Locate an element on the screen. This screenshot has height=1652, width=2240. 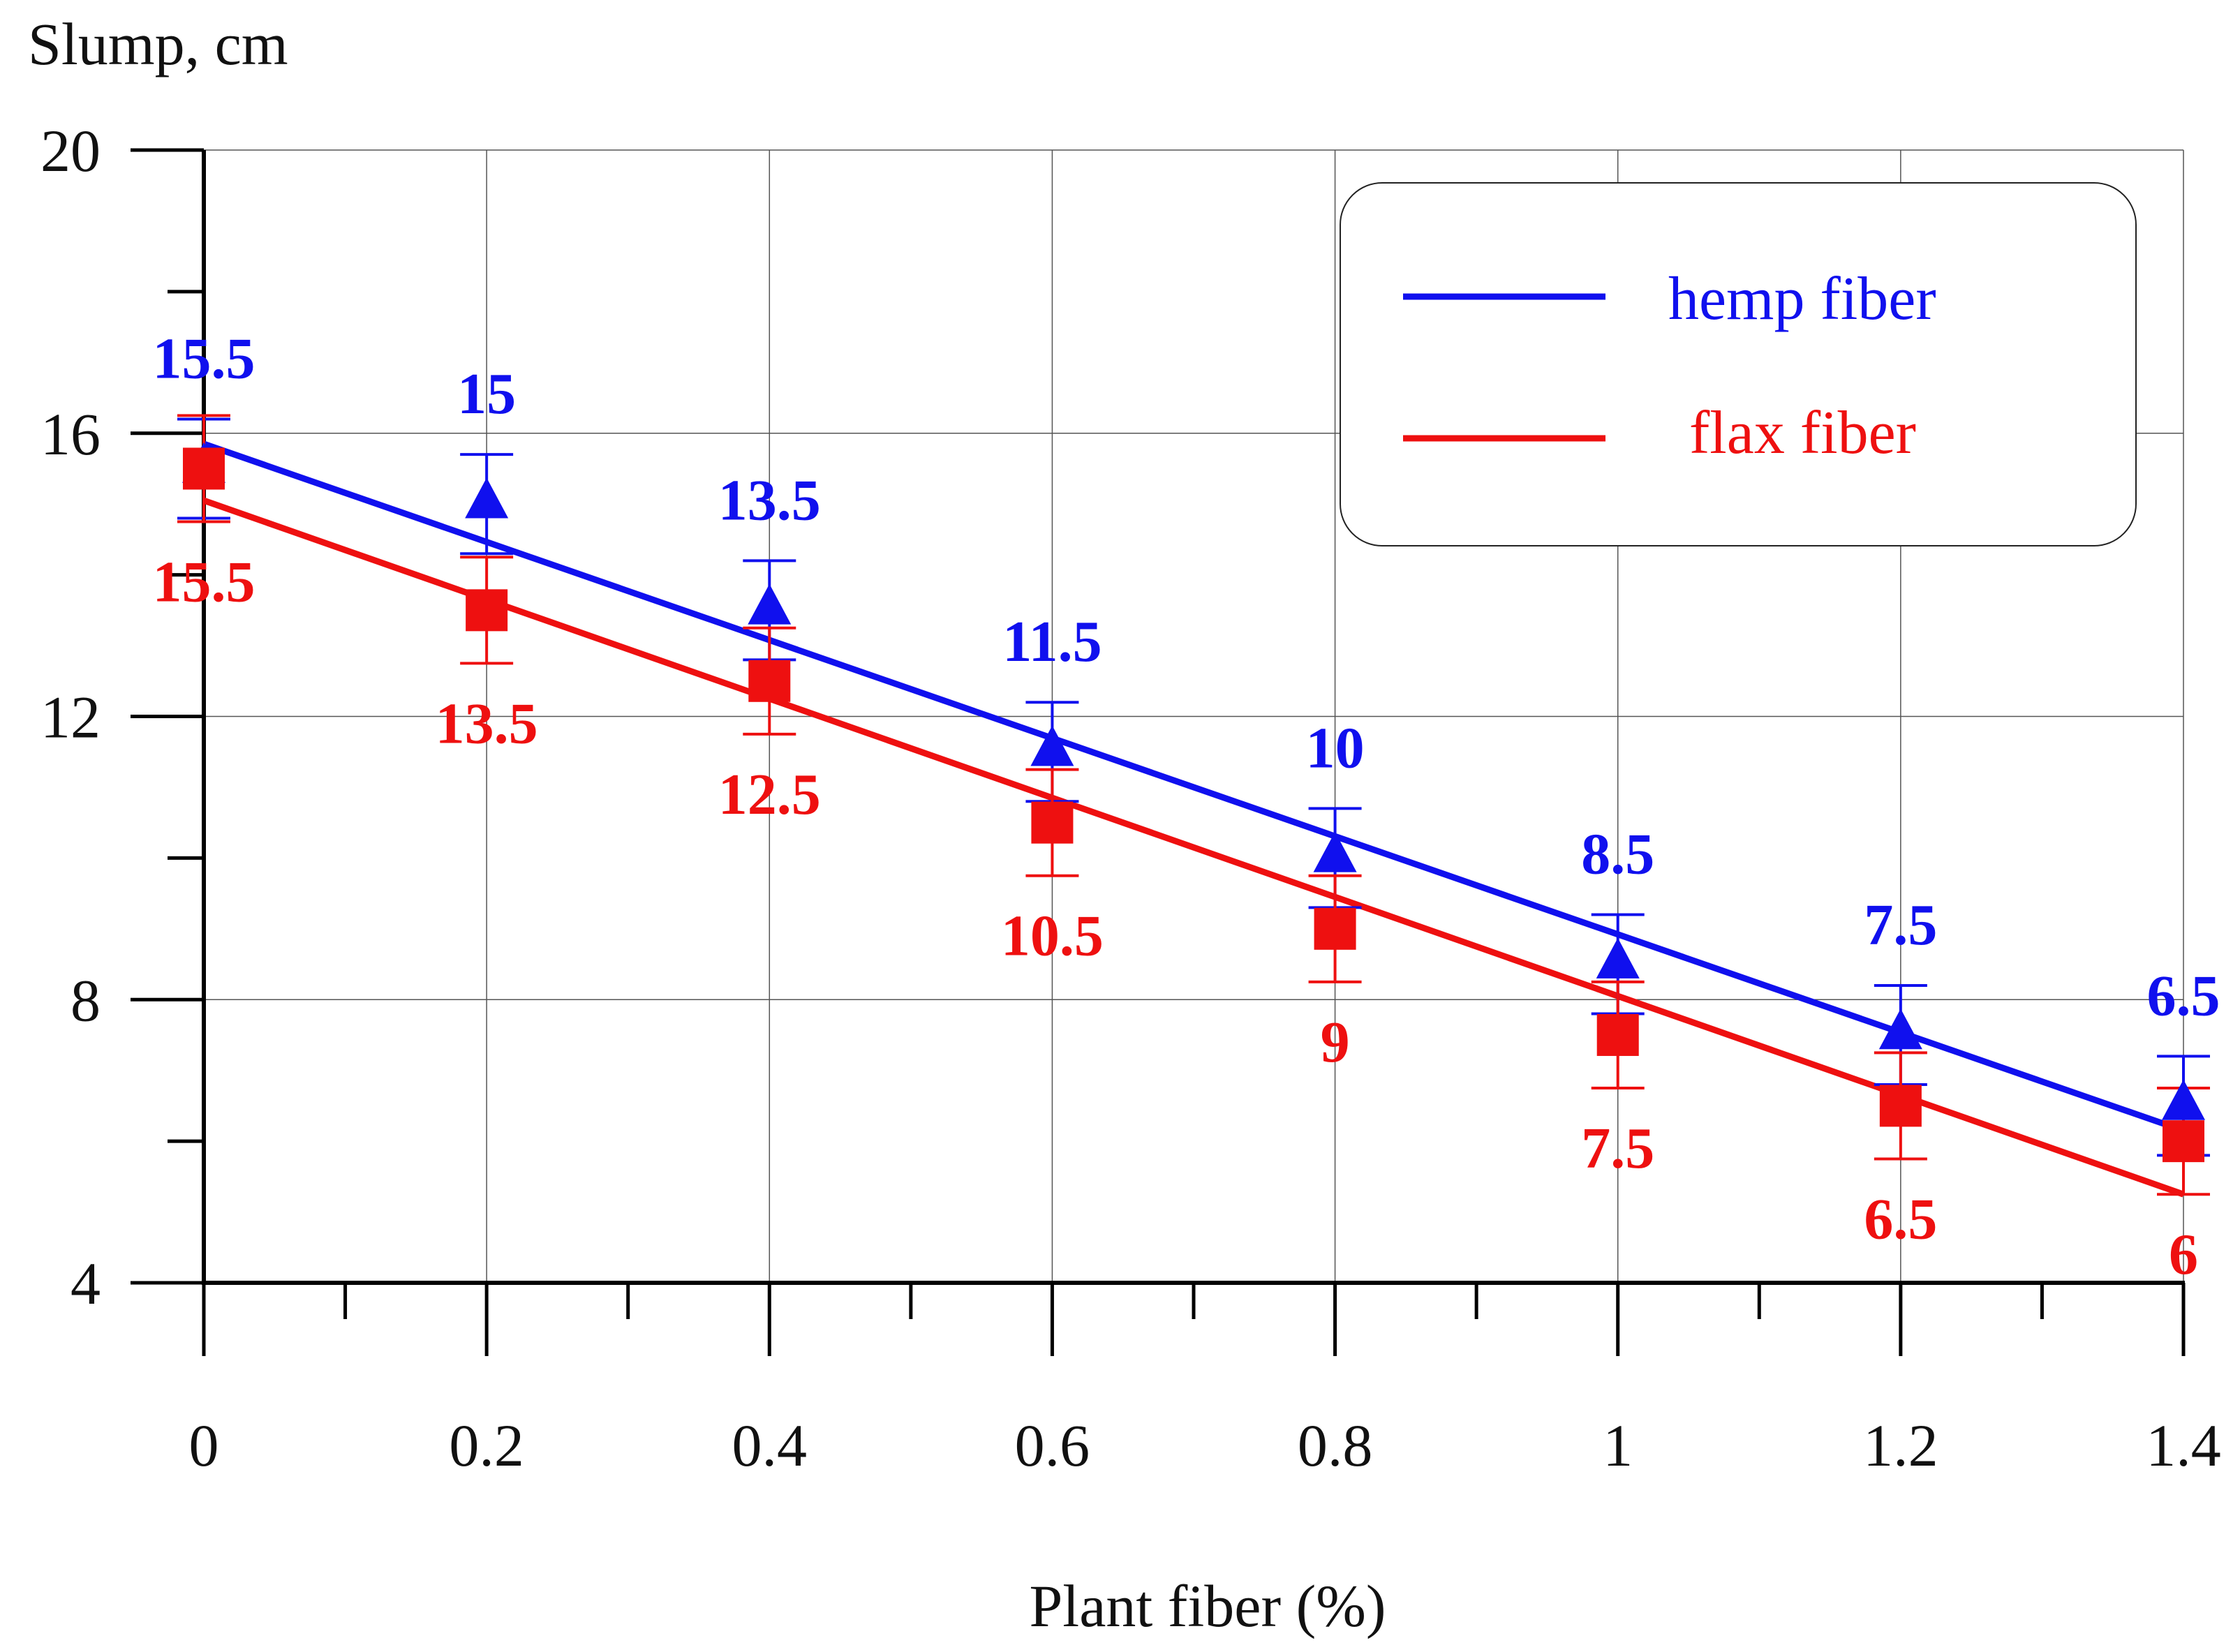
data-label-hemp: 15 is located at coordinates (486, 394).